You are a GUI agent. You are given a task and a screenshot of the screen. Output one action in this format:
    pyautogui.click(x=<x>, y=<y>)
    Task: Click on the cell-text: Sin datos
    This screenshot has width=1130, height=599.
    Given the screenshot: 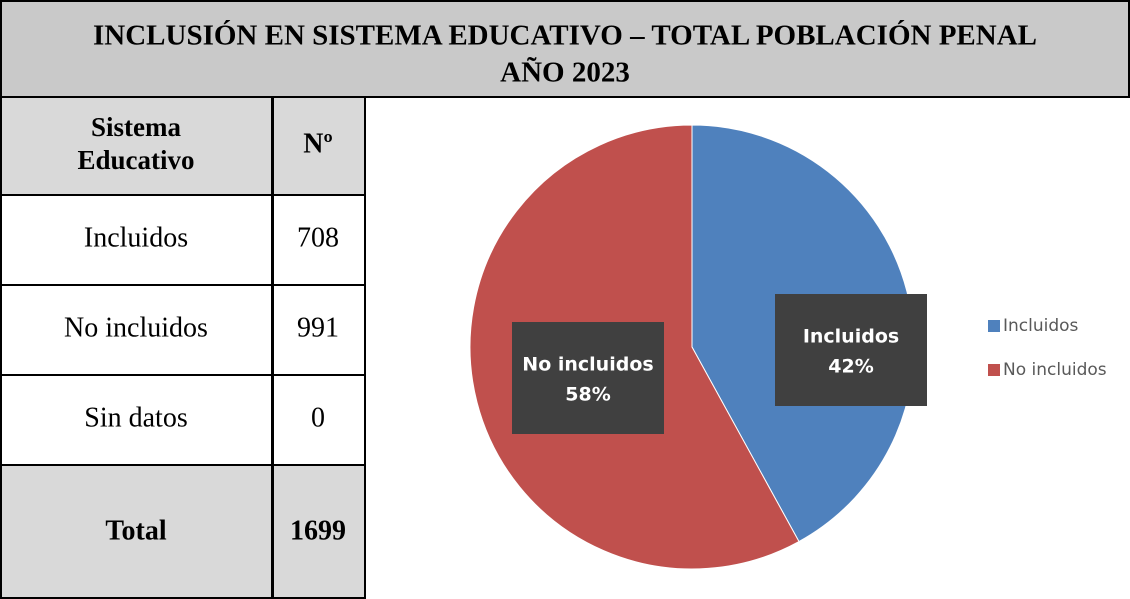 What is the action you would take?
    pyautogui.click(x=135, y=417)
    